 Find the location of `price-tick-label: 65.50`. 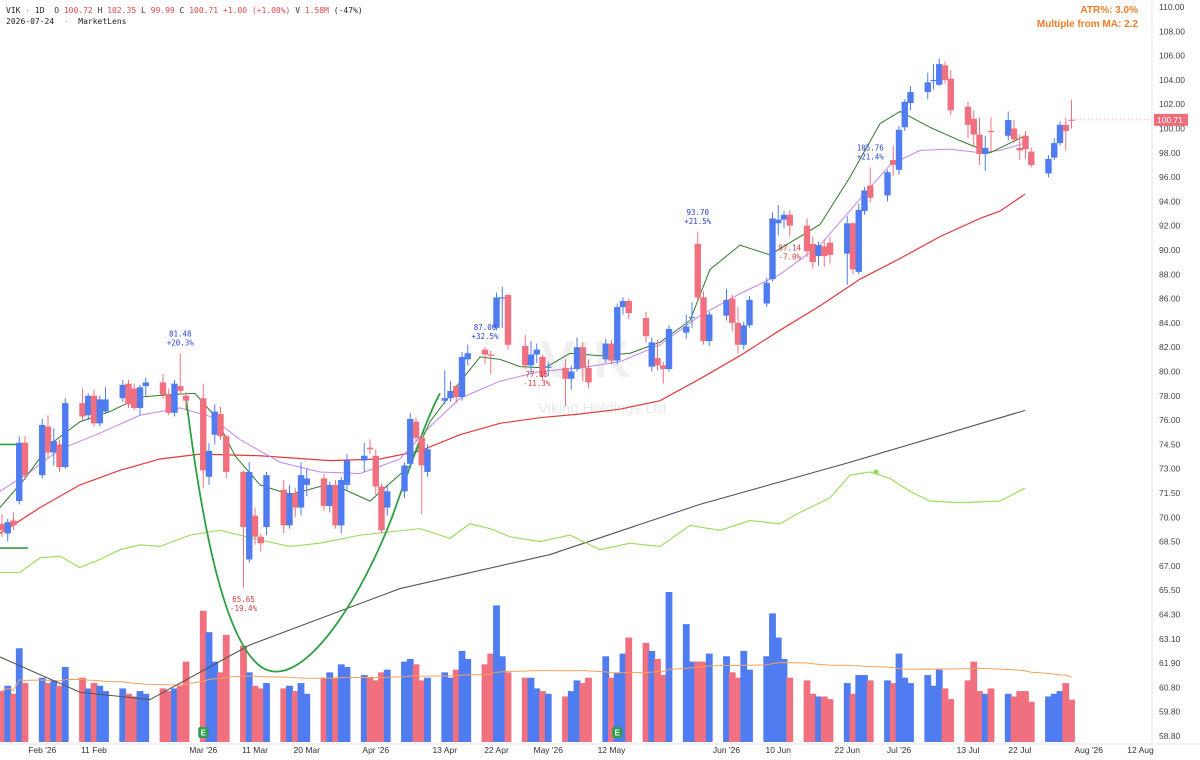

price-tick-label: 65.50 is located at coordinates (1170, 590).